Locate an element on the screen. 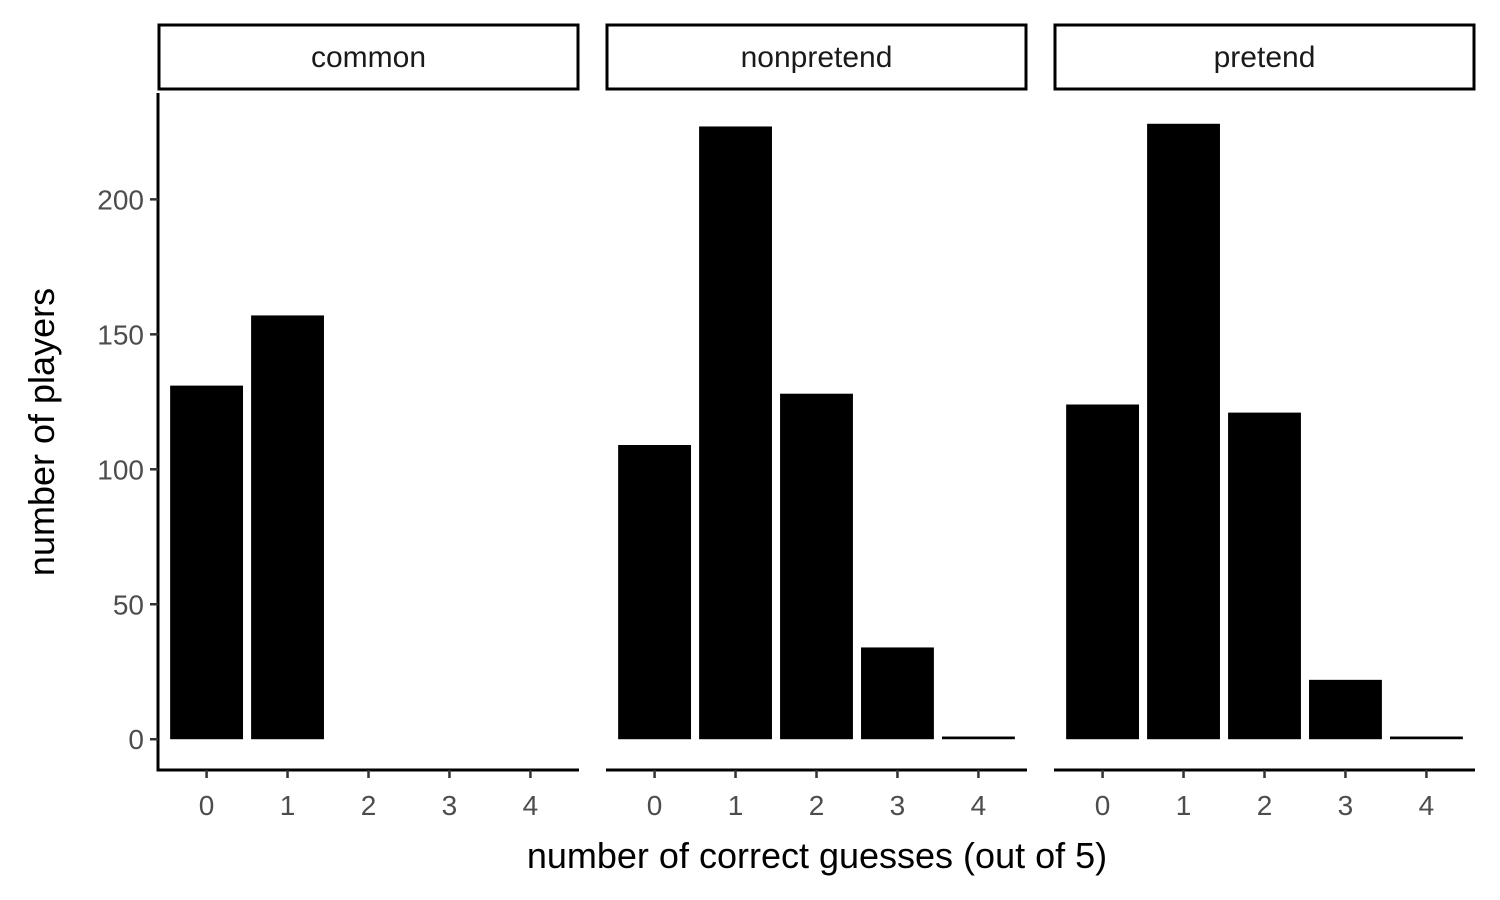 The width and height of the screenshot is (1500, 900). strip-label: pretend is located at coordinates (1265, 57).